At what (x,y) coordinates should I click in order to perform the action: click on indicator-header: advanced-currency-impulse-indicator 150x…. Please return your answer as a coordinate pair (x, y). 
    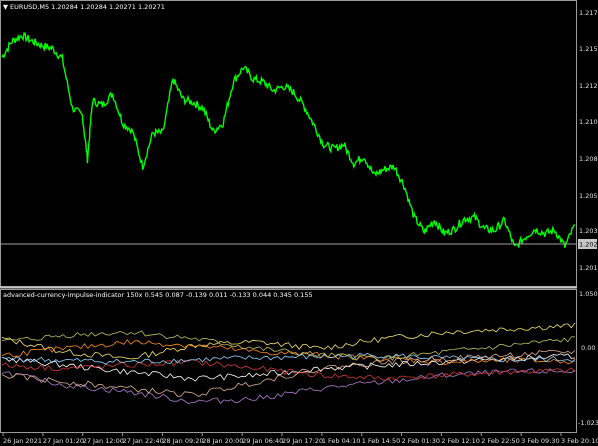
    Looking at the image, I should click on (158, 295).